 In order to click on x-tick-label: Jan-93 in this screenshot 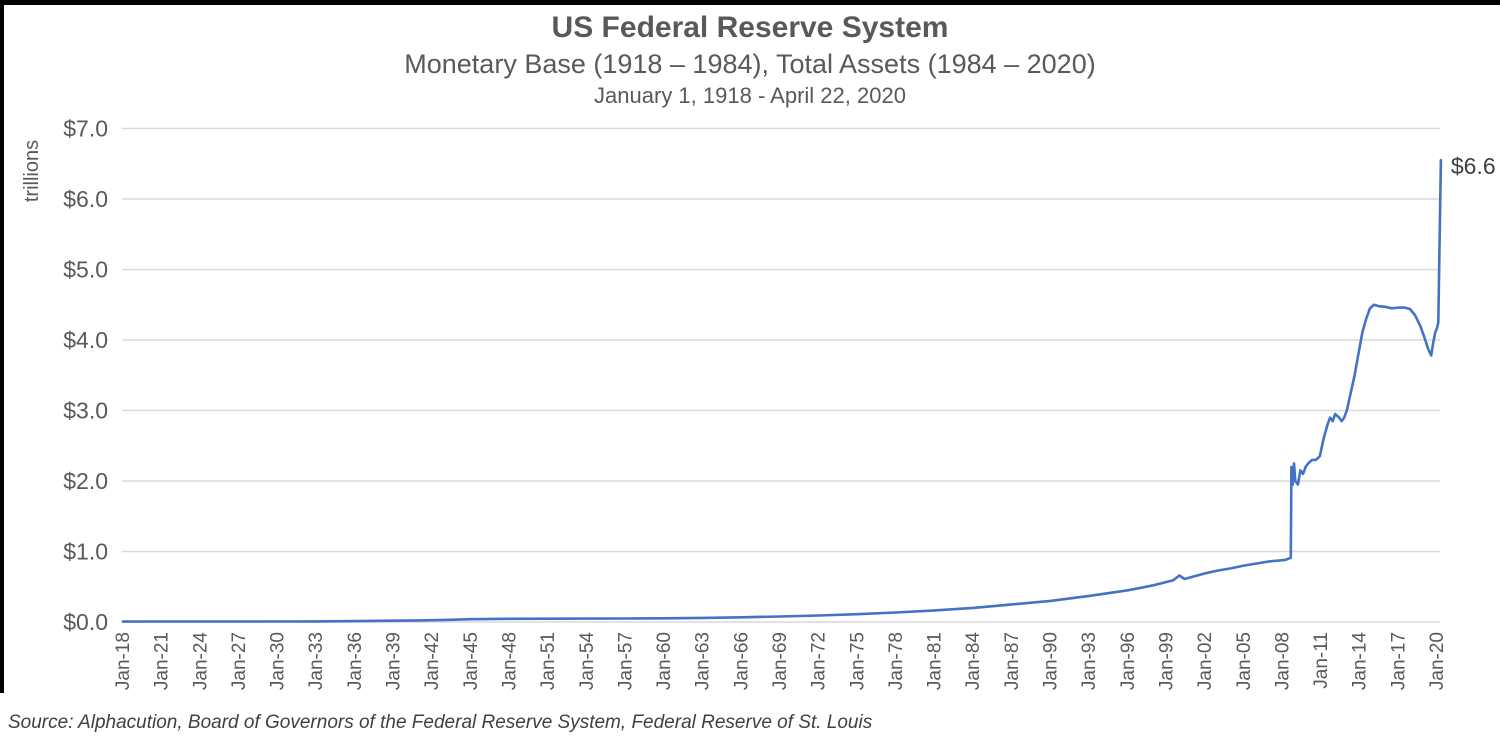, I will do `click(1089, 661)`.